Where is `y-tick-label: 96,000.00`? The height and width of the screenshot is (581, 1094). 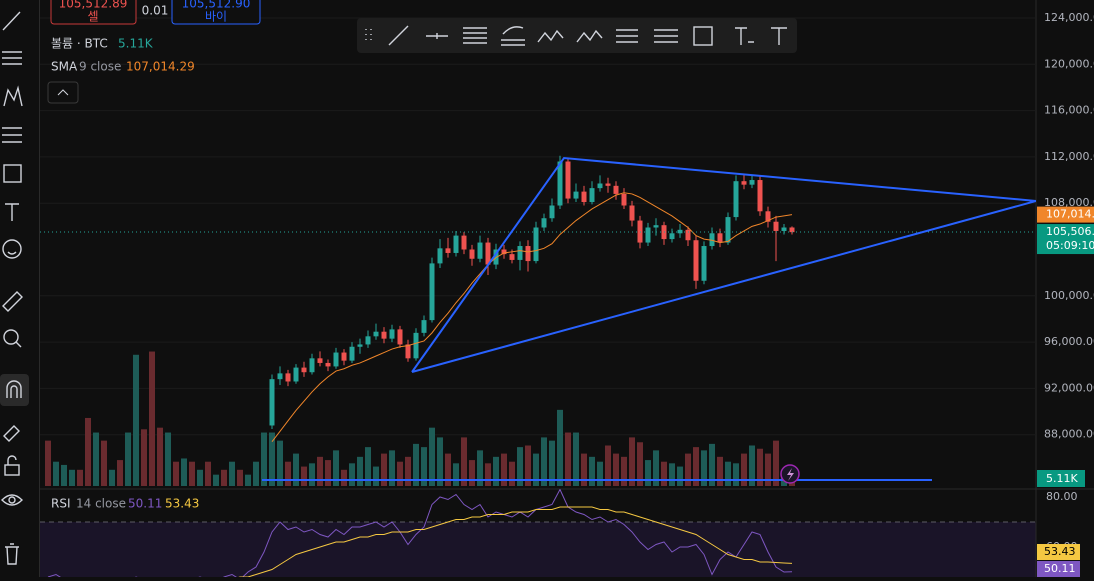
y-tick-label: 96,000.00 is located at coordinates (1069, 341).